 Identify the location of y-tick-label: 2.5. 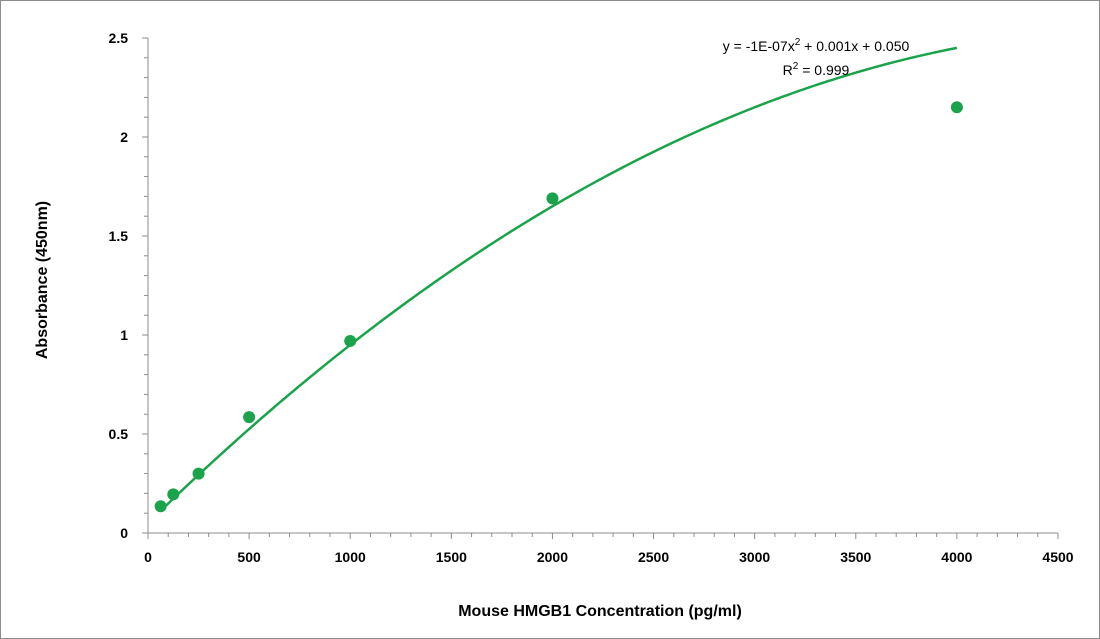
(119, 38).